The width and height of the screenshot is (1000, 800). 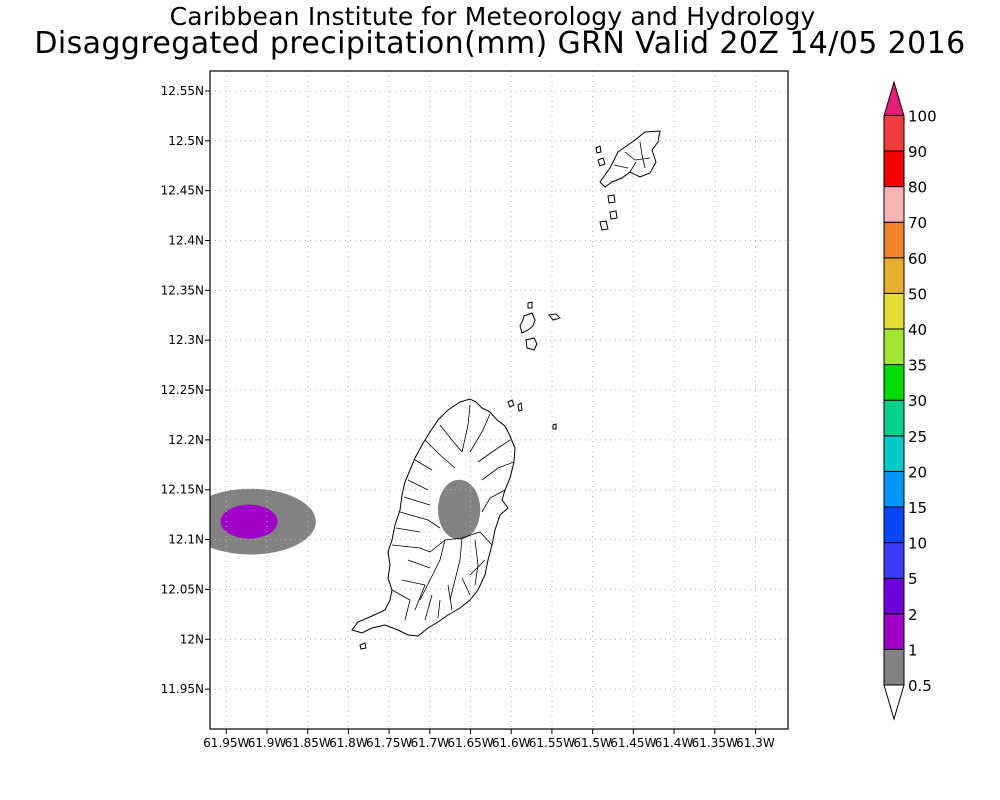 What do you see at coordinates (389, 743) in the screenshot?
I see `lon-tick-label: 61.75W` at bounding box center [389, 743].